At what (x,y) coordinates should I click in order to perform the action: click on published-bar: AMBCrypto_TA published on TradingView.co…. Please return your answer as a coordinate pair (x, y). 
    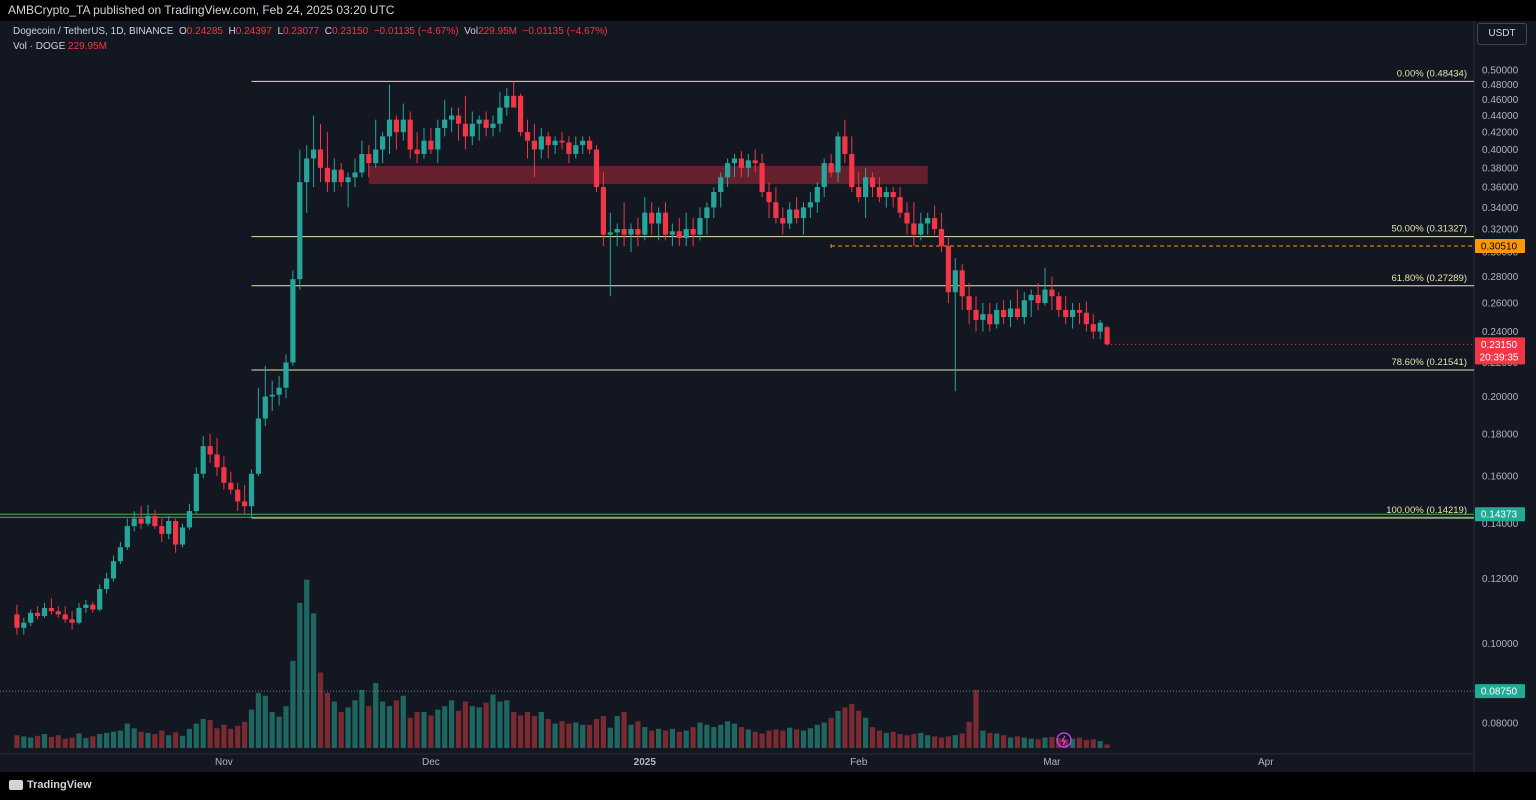
    Looking at the image, I should click on (768, 10).